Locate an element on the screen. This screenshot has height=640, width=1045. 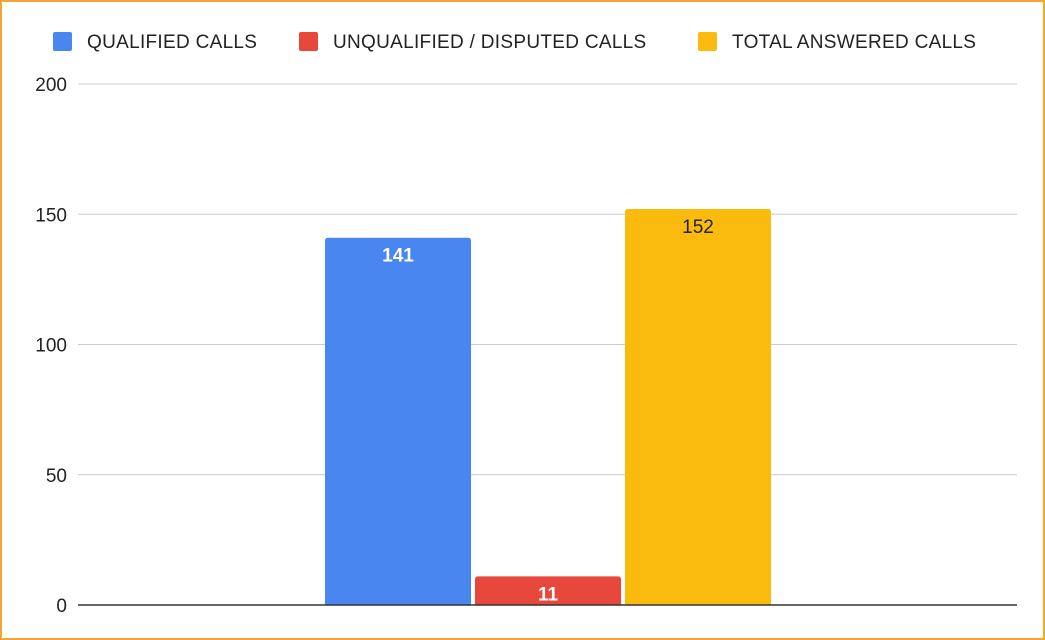
bar-total-answered-calls is located at coordinates (698, 407).